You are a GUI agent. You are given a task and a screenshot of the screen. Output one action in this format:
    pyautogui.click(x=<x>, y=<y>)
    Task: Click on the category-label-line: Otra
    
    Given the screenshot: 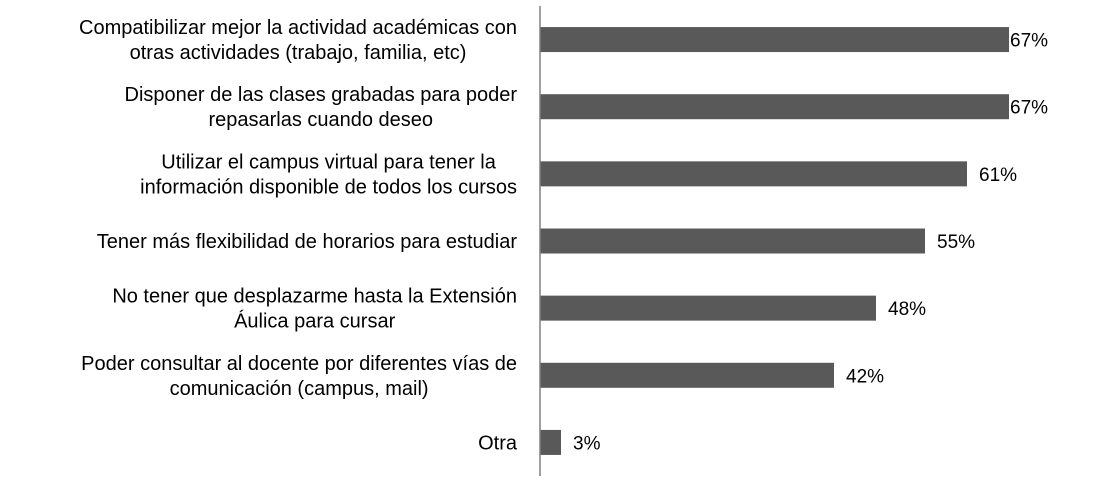 What is the action you would take?
    pyautogui.click(x=498, y=443)
    